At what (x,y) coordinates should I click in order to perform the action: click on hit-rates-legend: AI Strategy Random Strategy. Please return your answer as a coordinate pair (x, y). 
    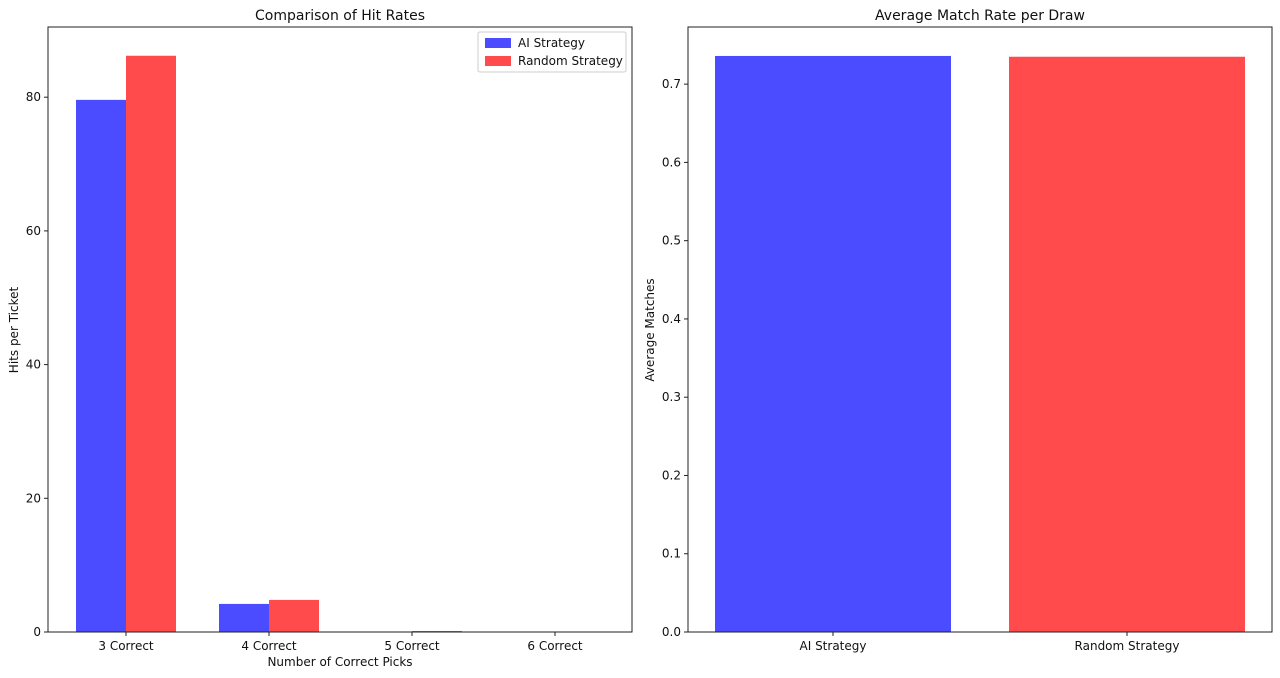
    Looking at the image, I should click on (552, 52).